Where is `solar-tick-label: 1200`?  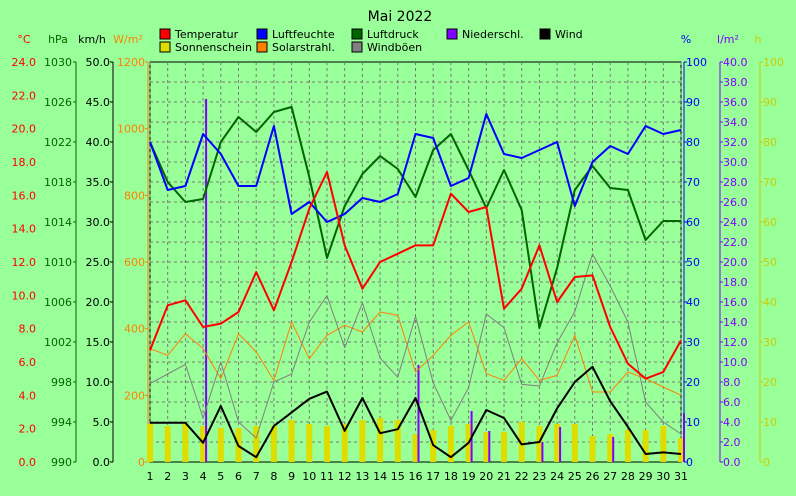
solar-tick-label: 1200 is located at coordinates (131, 62).